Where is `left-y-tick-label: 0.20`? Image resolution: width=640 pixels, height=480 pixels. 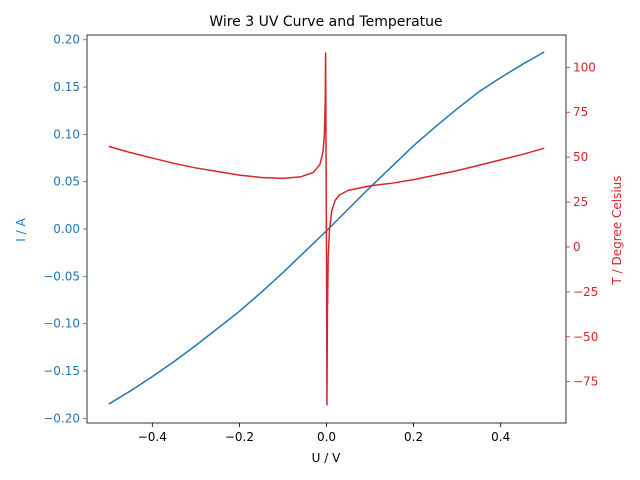
left-y-tick-label: 0.20 is located at coordinates (66, 40).